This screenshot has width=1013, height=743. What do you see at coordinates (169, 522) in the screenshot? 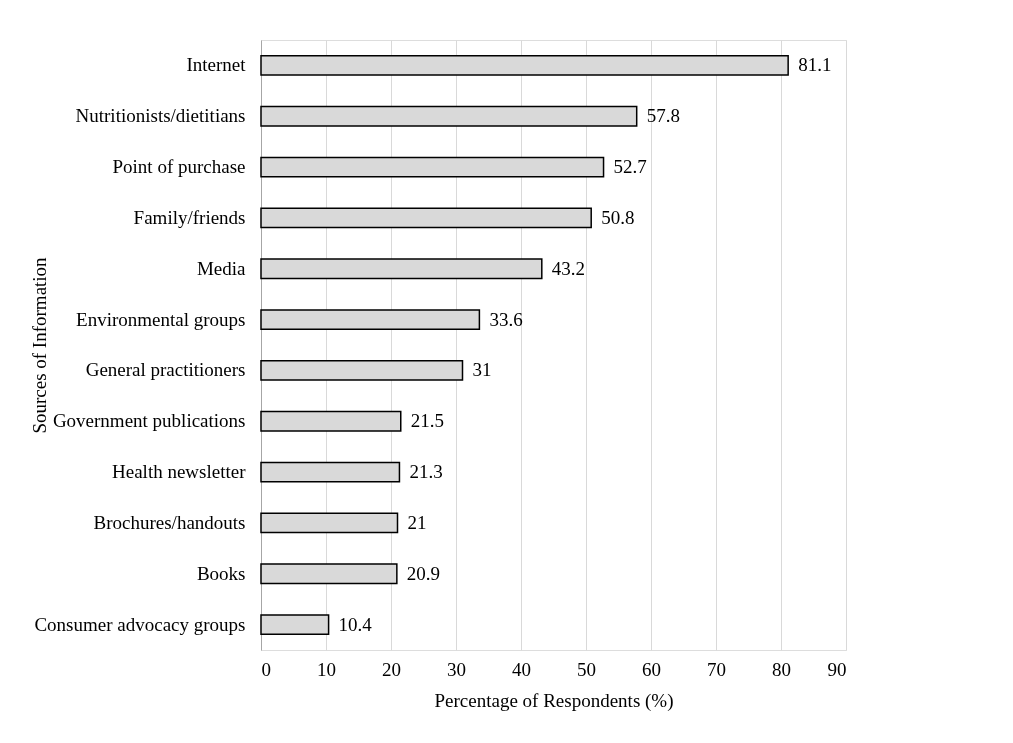
I see `y-tick-label: Brochures/handouts` at bounding box center [169, 522].